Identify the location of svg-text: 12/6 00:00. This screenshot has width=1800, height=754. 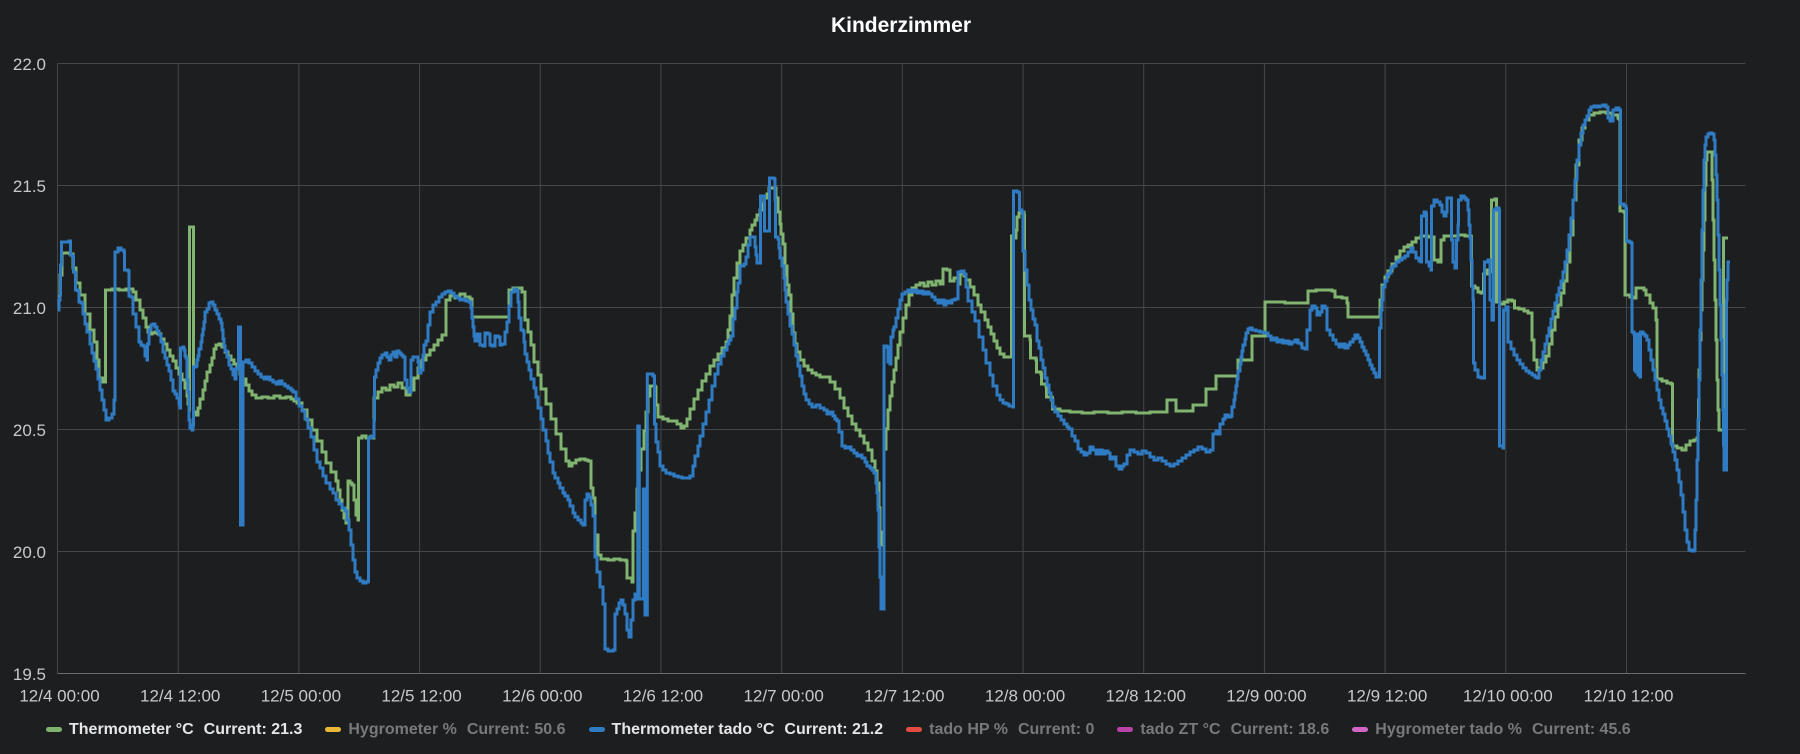
(542, 696).